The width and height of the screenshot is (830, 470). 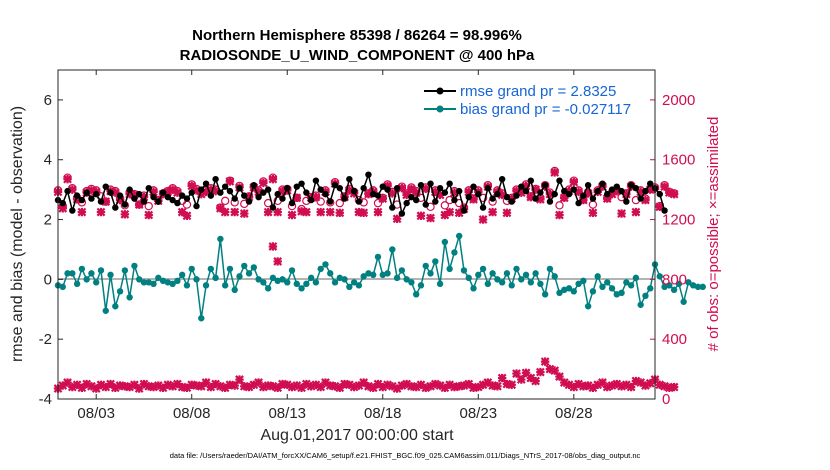 I want to click on y2-tick-label: 800, so click(x=674, y=279).